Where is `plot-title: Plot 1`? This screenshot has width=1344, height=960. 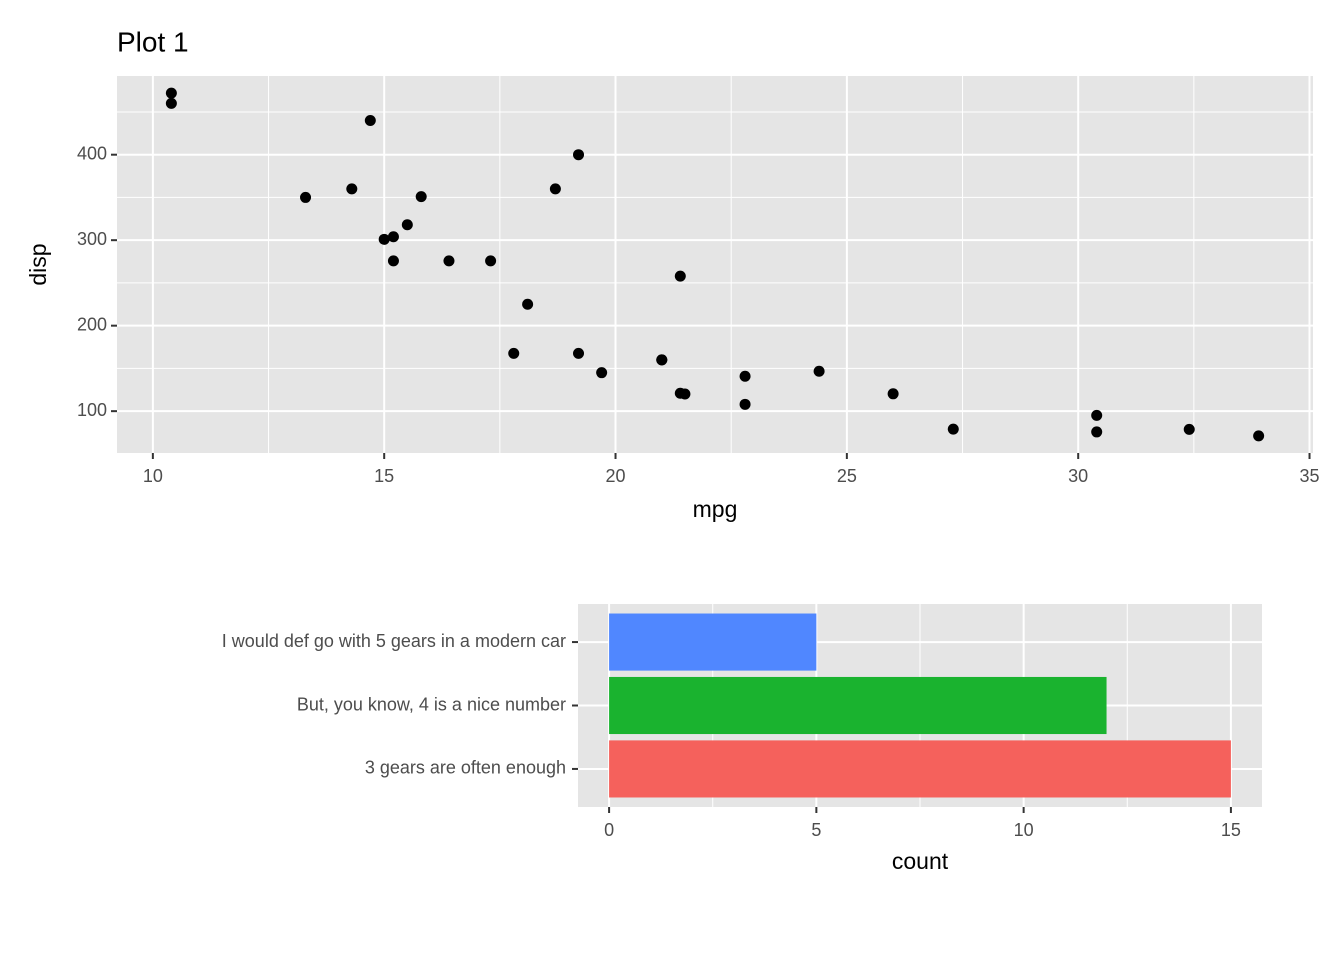 plot-title: Plot 1 is located at coordinates (153, 41).